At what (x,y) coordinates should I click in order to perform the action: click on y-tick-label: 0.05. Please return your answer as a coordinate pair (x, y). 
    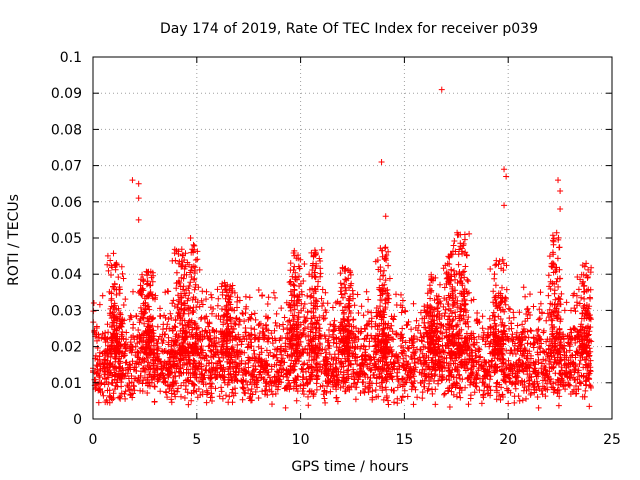
    Looking at the image, I should click on (66, 239).